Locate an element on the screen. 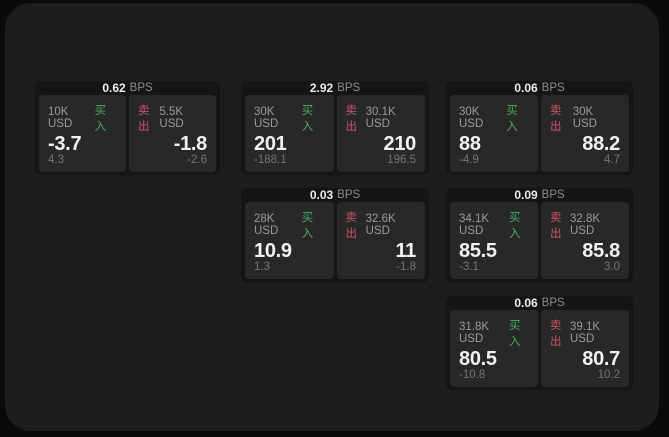  card-slot: 0.06 BPS 30K USD 买入 88 -4.9 卖出 30K USD is located at coordinates (539, 128).